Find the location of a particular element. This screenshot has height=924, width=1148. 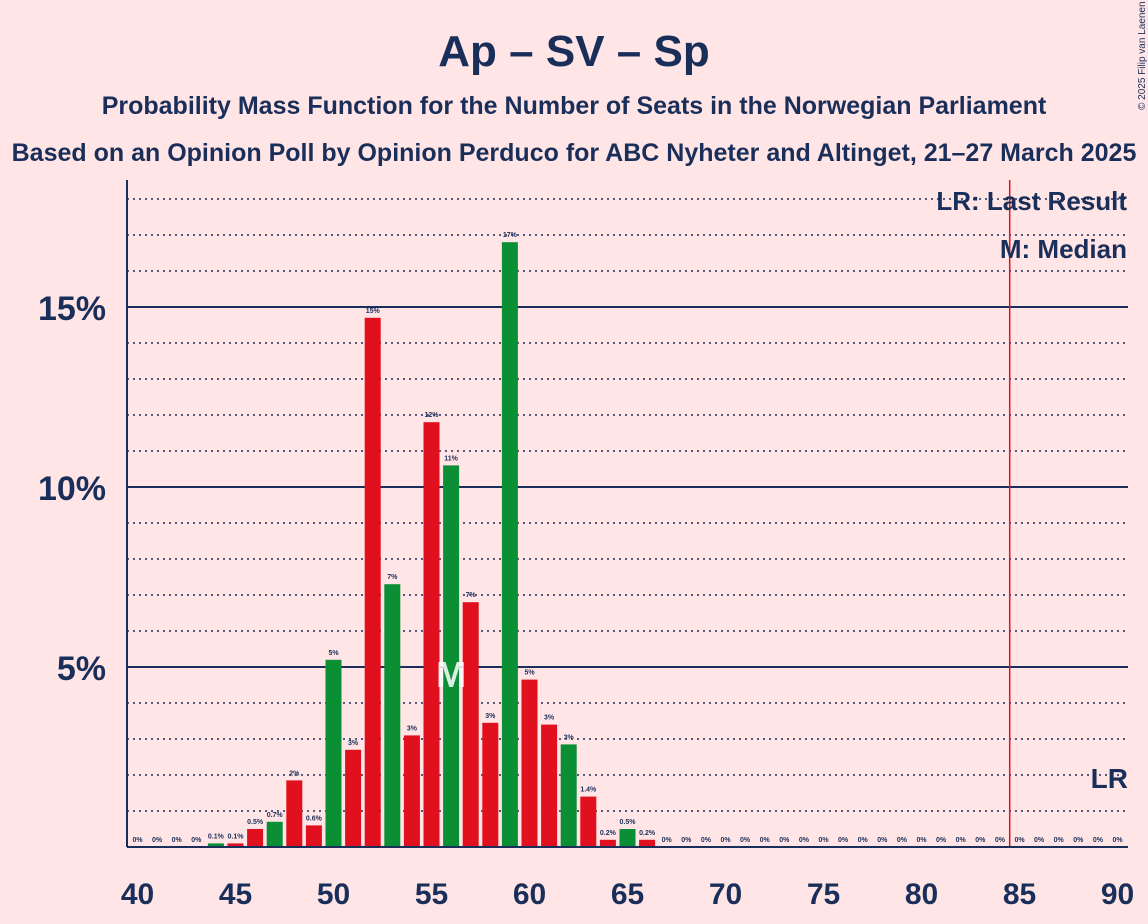

x-tick-label: 80 is located at coordinates (921, 894).